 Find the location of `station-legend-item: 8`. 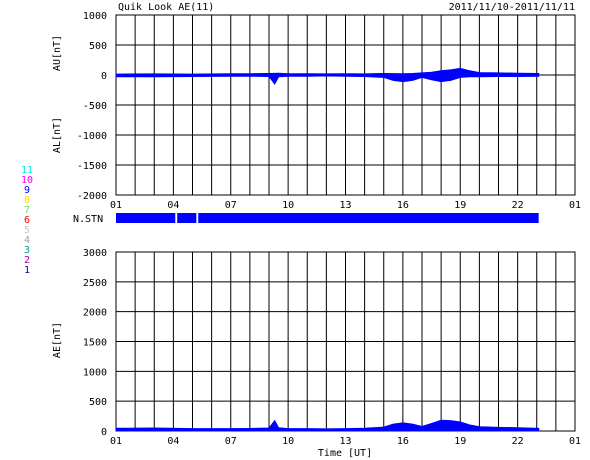

station-legend-item: 8 is located at coordinates (27, 200).